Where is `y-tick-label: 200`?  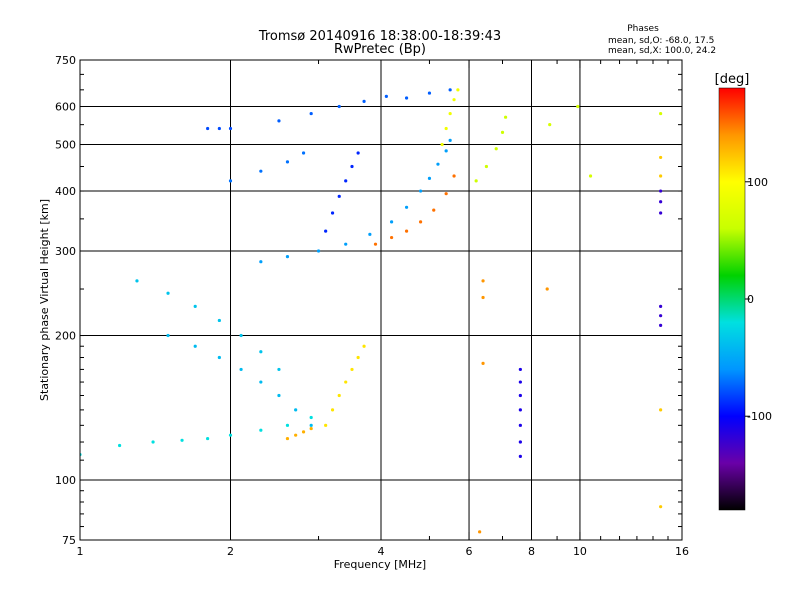 y-tick-label: 200 is located at coordinates (65, 336).